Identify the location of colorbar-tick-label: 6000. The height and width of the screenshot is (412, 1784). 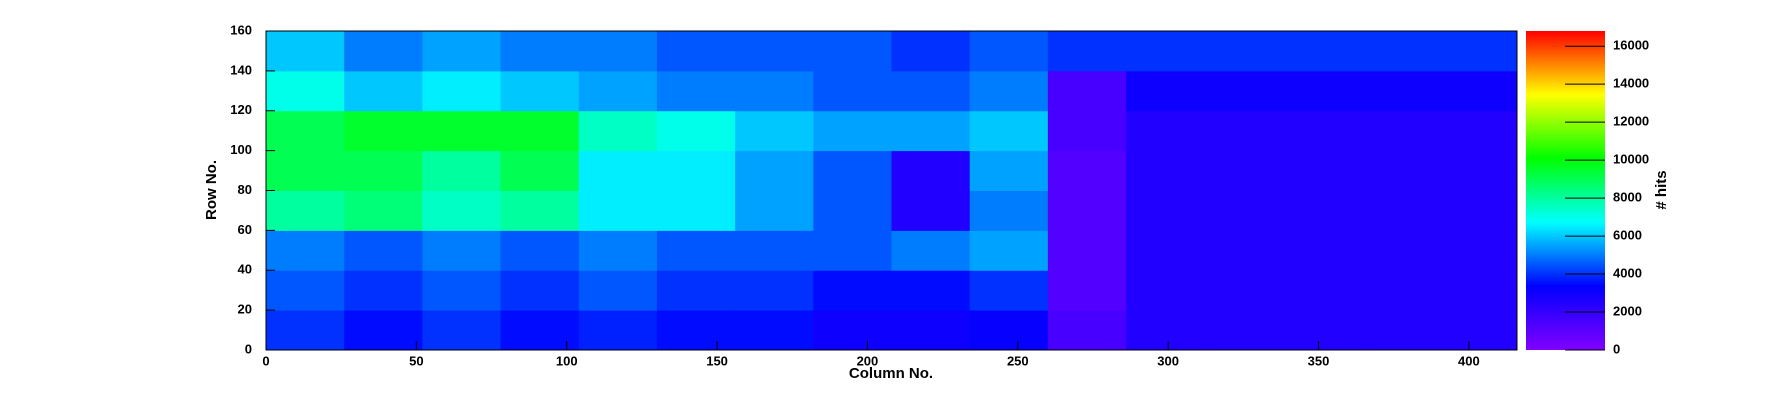
(1627, 235).